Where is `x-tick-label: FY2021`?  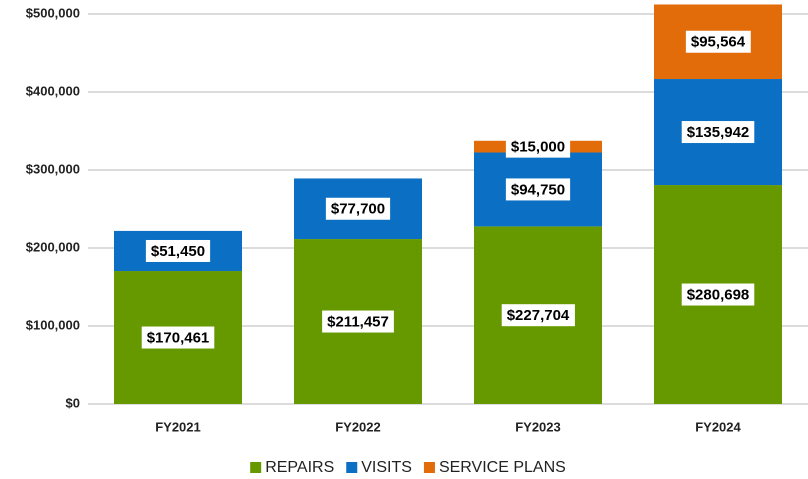
x-tick-label: FY2021 is located at coordinates (178, 426).